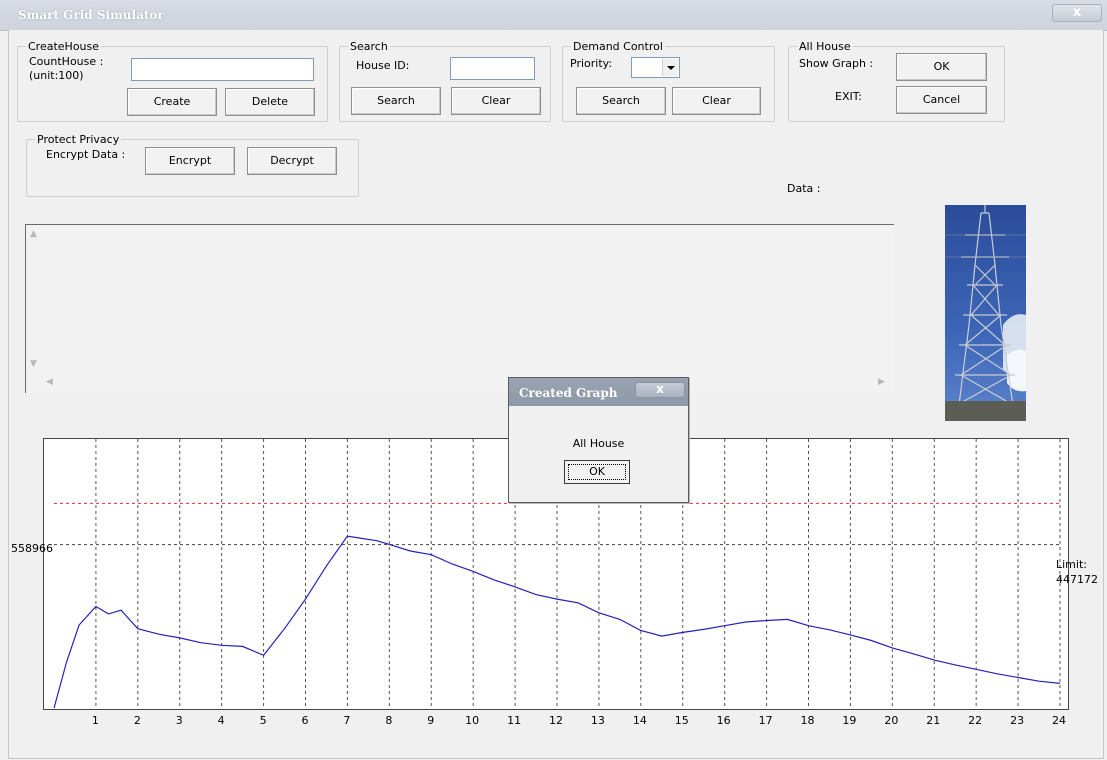 The height and width of the screenshot is (760, 1107). What do you see at coordinates (347, 720) in the screenshot?
I see `x-tick-label-7: 7` at bounding box center [347, 720].